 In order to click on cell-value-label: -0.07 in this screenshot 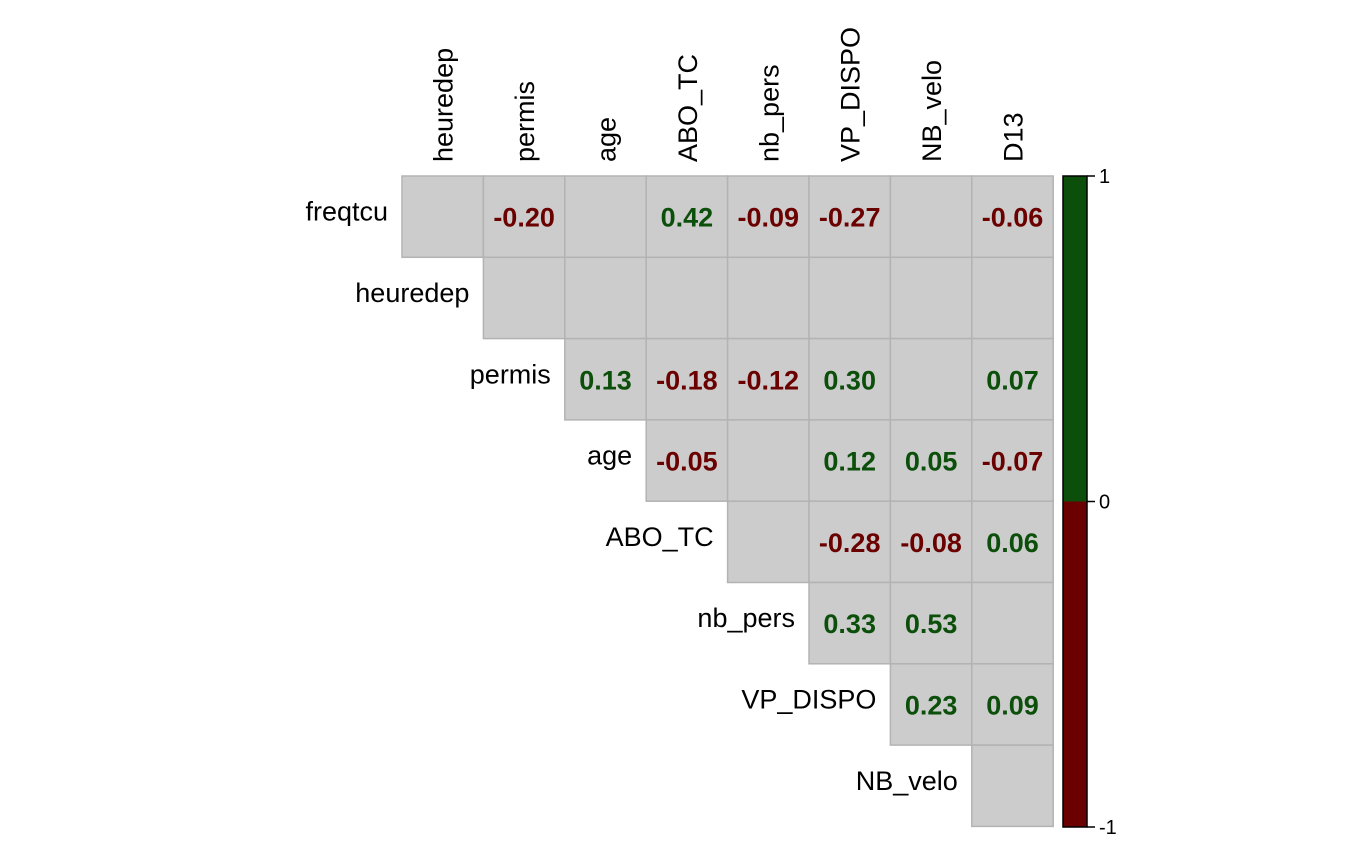, I will do `click(1013, 462)`.